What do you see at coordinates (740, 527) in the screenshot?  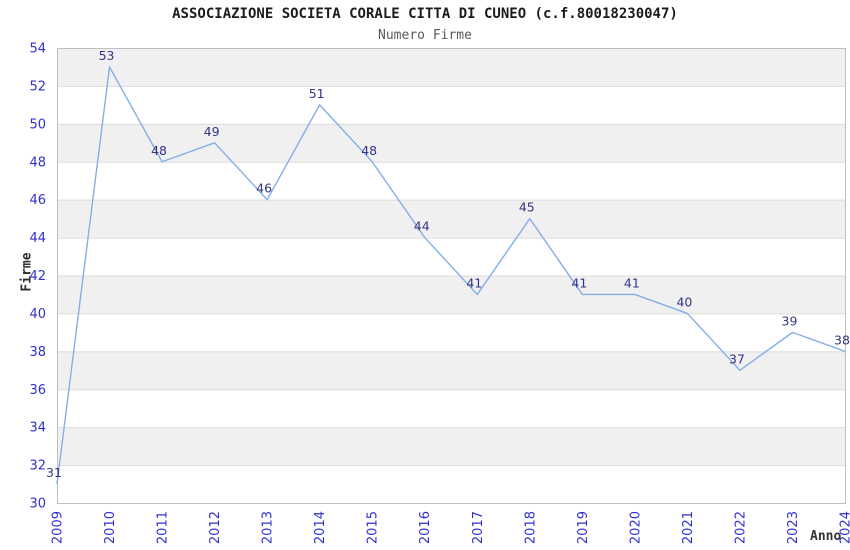 I see `x-tick-label: 2022` at bounding box center [740, 527].